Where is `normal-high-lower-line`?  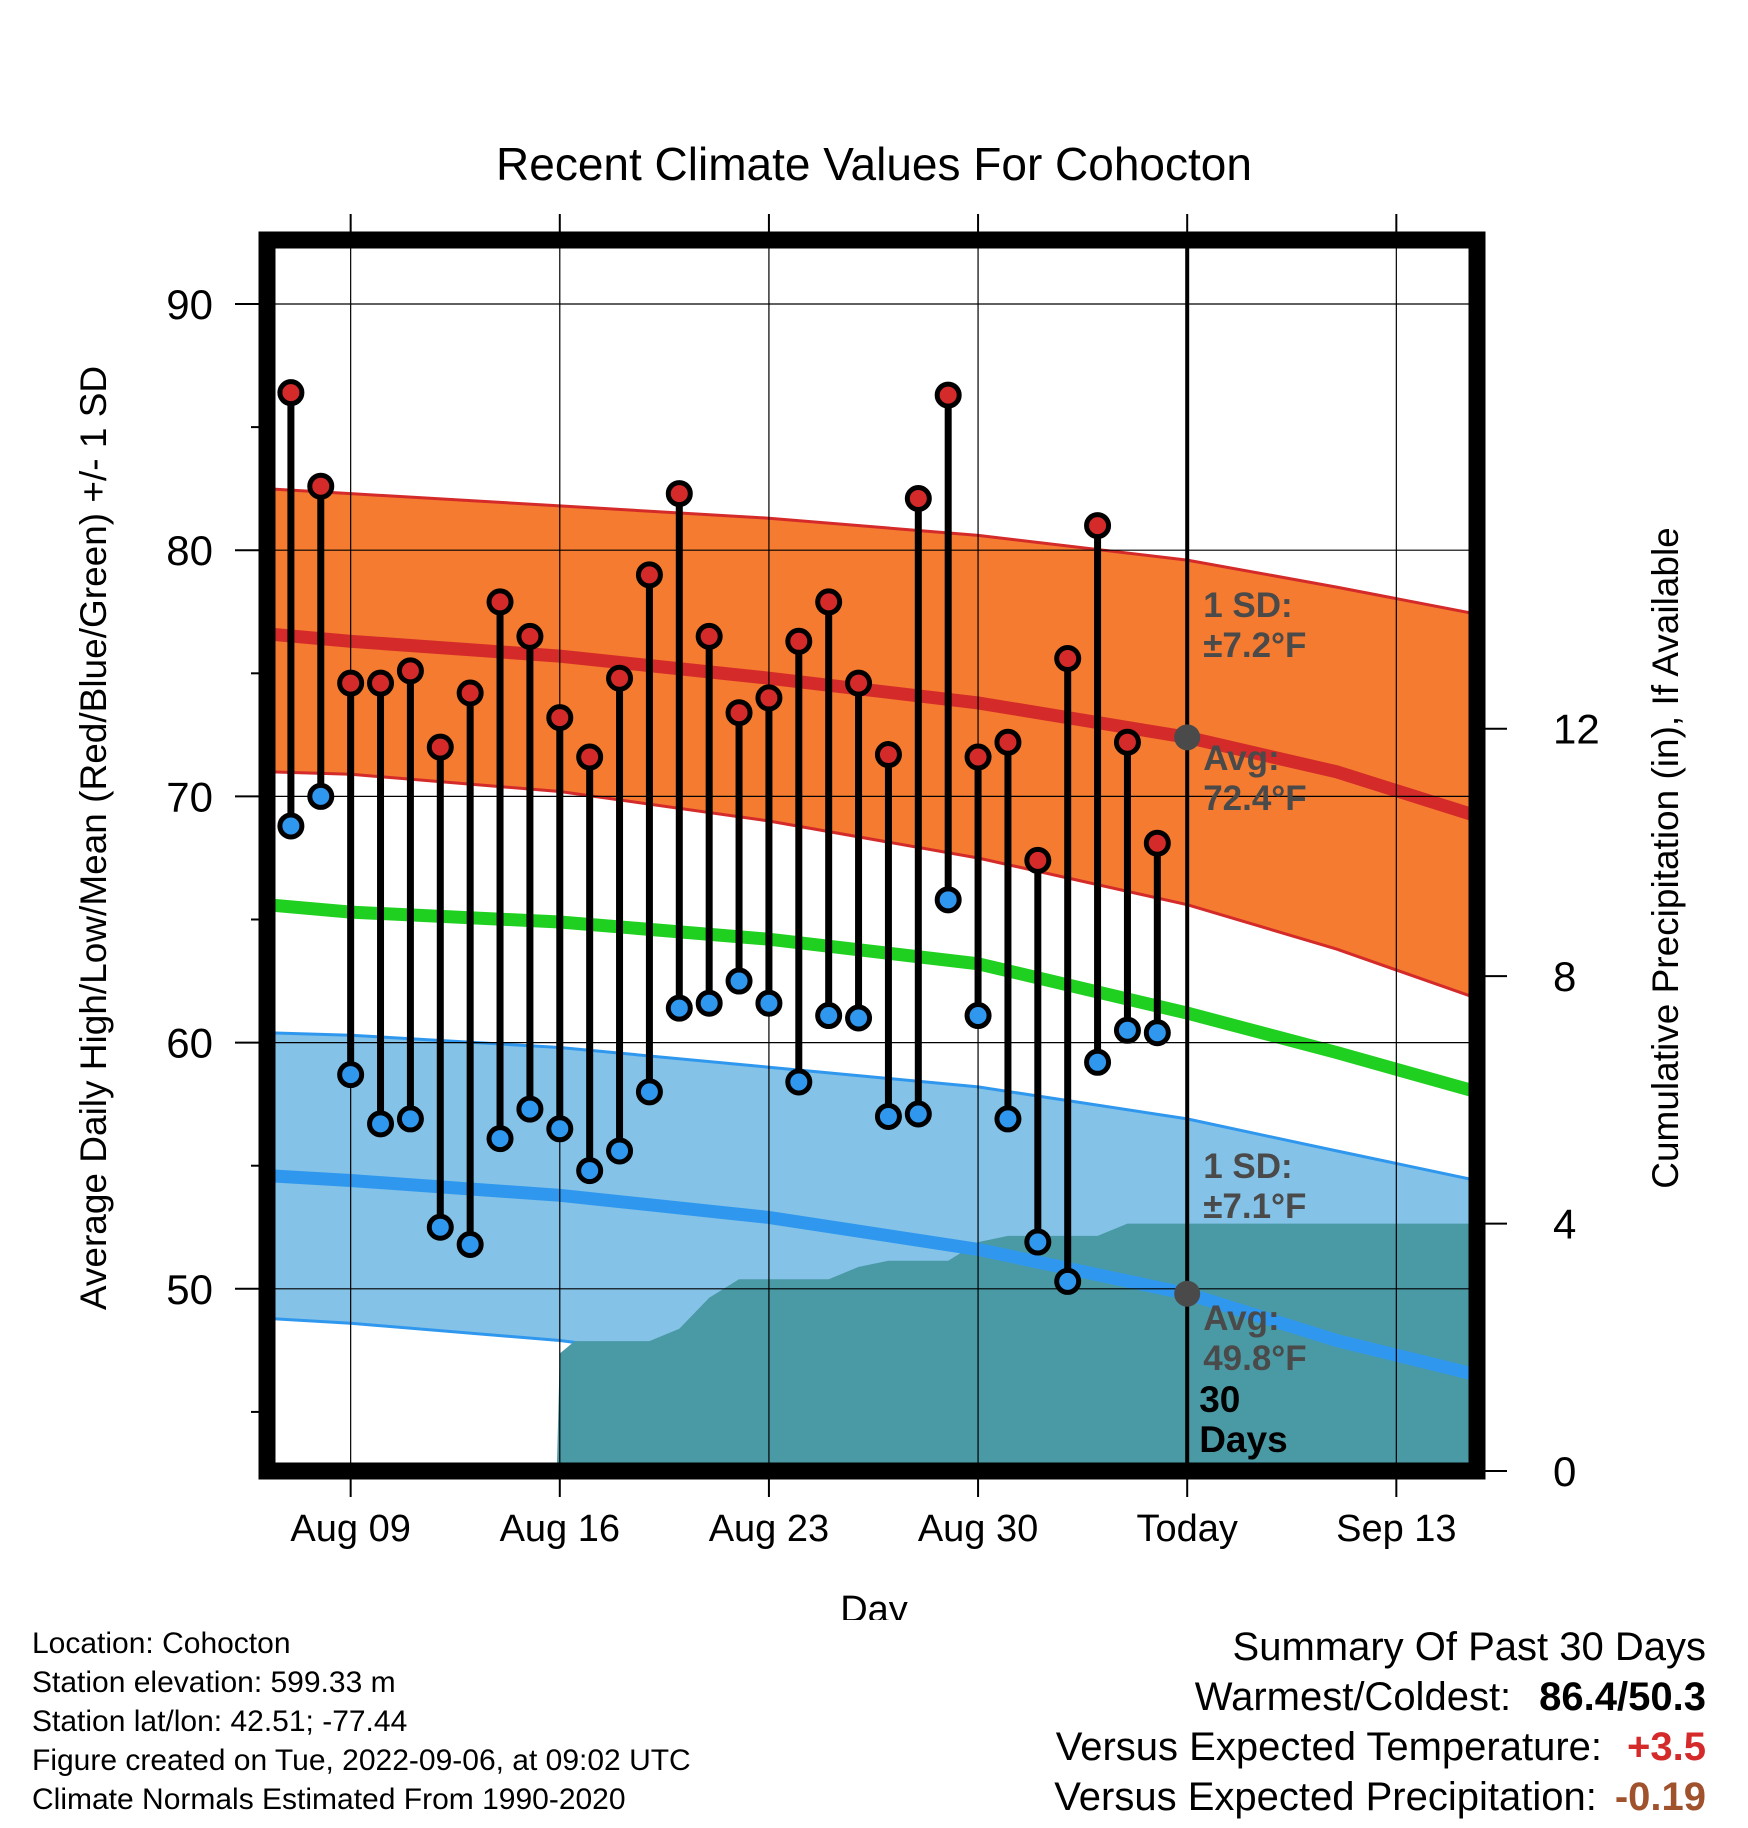
normal-high-lower-line is located at coordinates (872, 885).